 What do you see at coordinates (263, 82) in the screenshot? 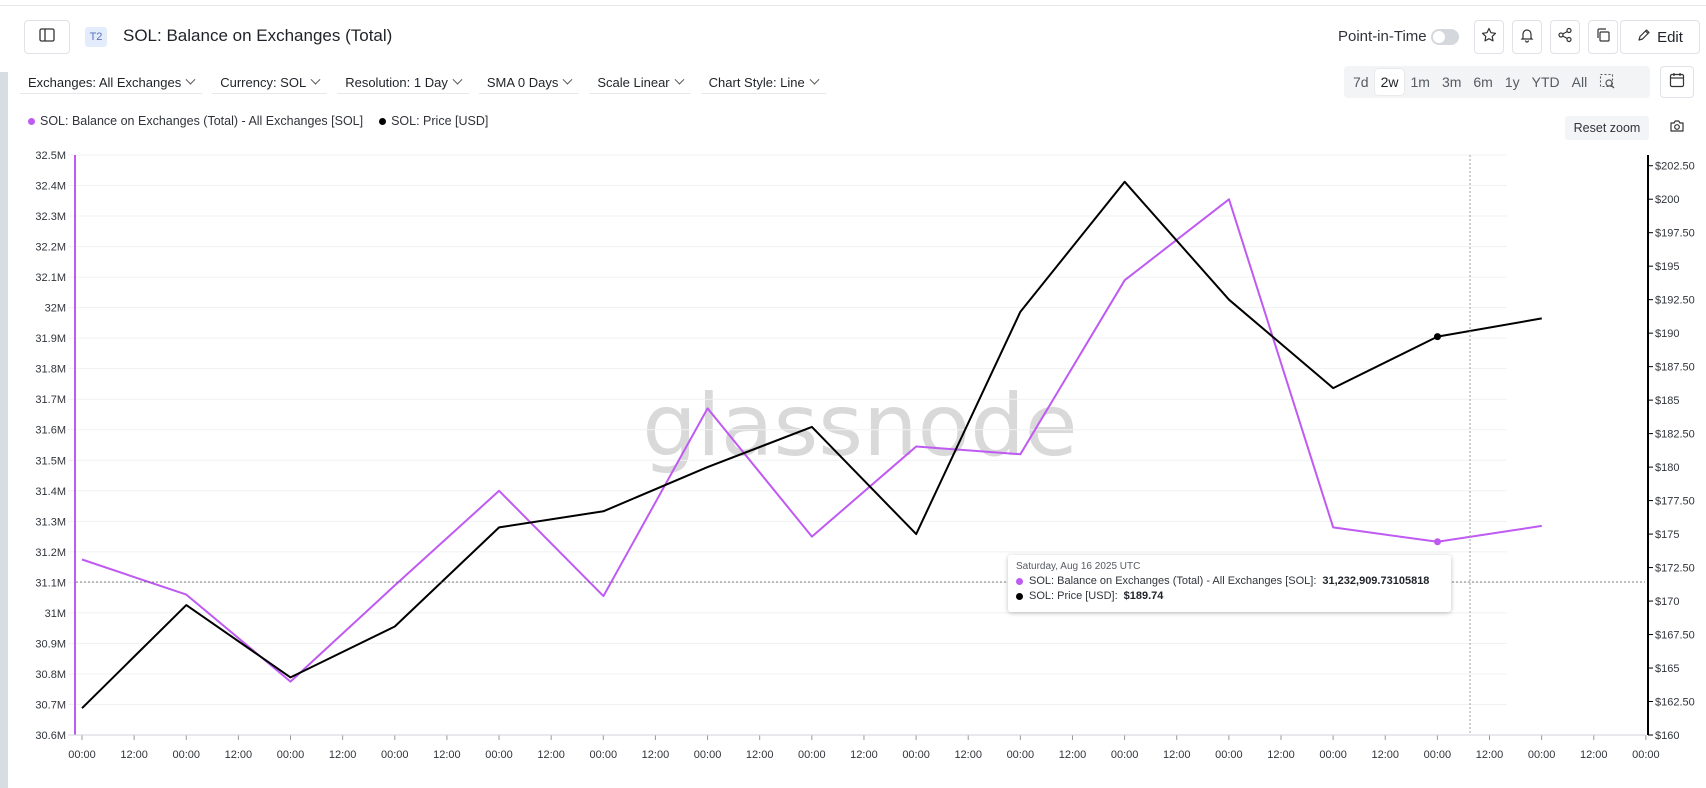
I see `currency-label: Currency: SOL` at bounding box center [263, 82].